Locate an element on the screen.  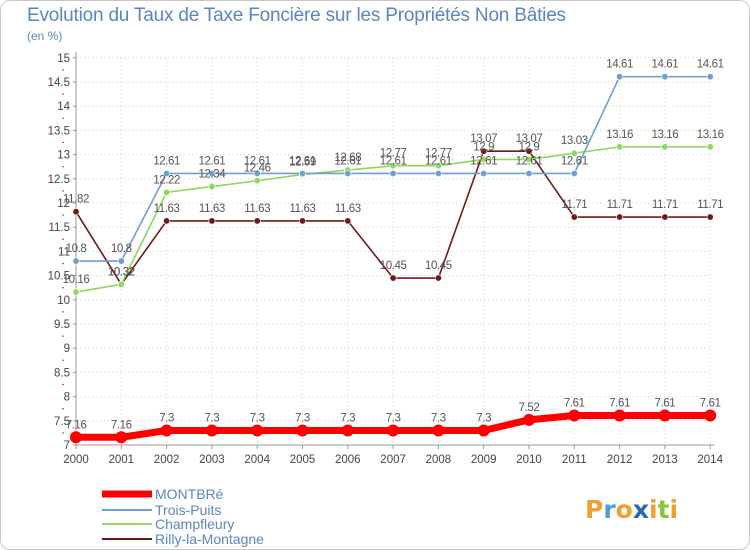
data-label: 11.82 is located at coordinates (76, 200).